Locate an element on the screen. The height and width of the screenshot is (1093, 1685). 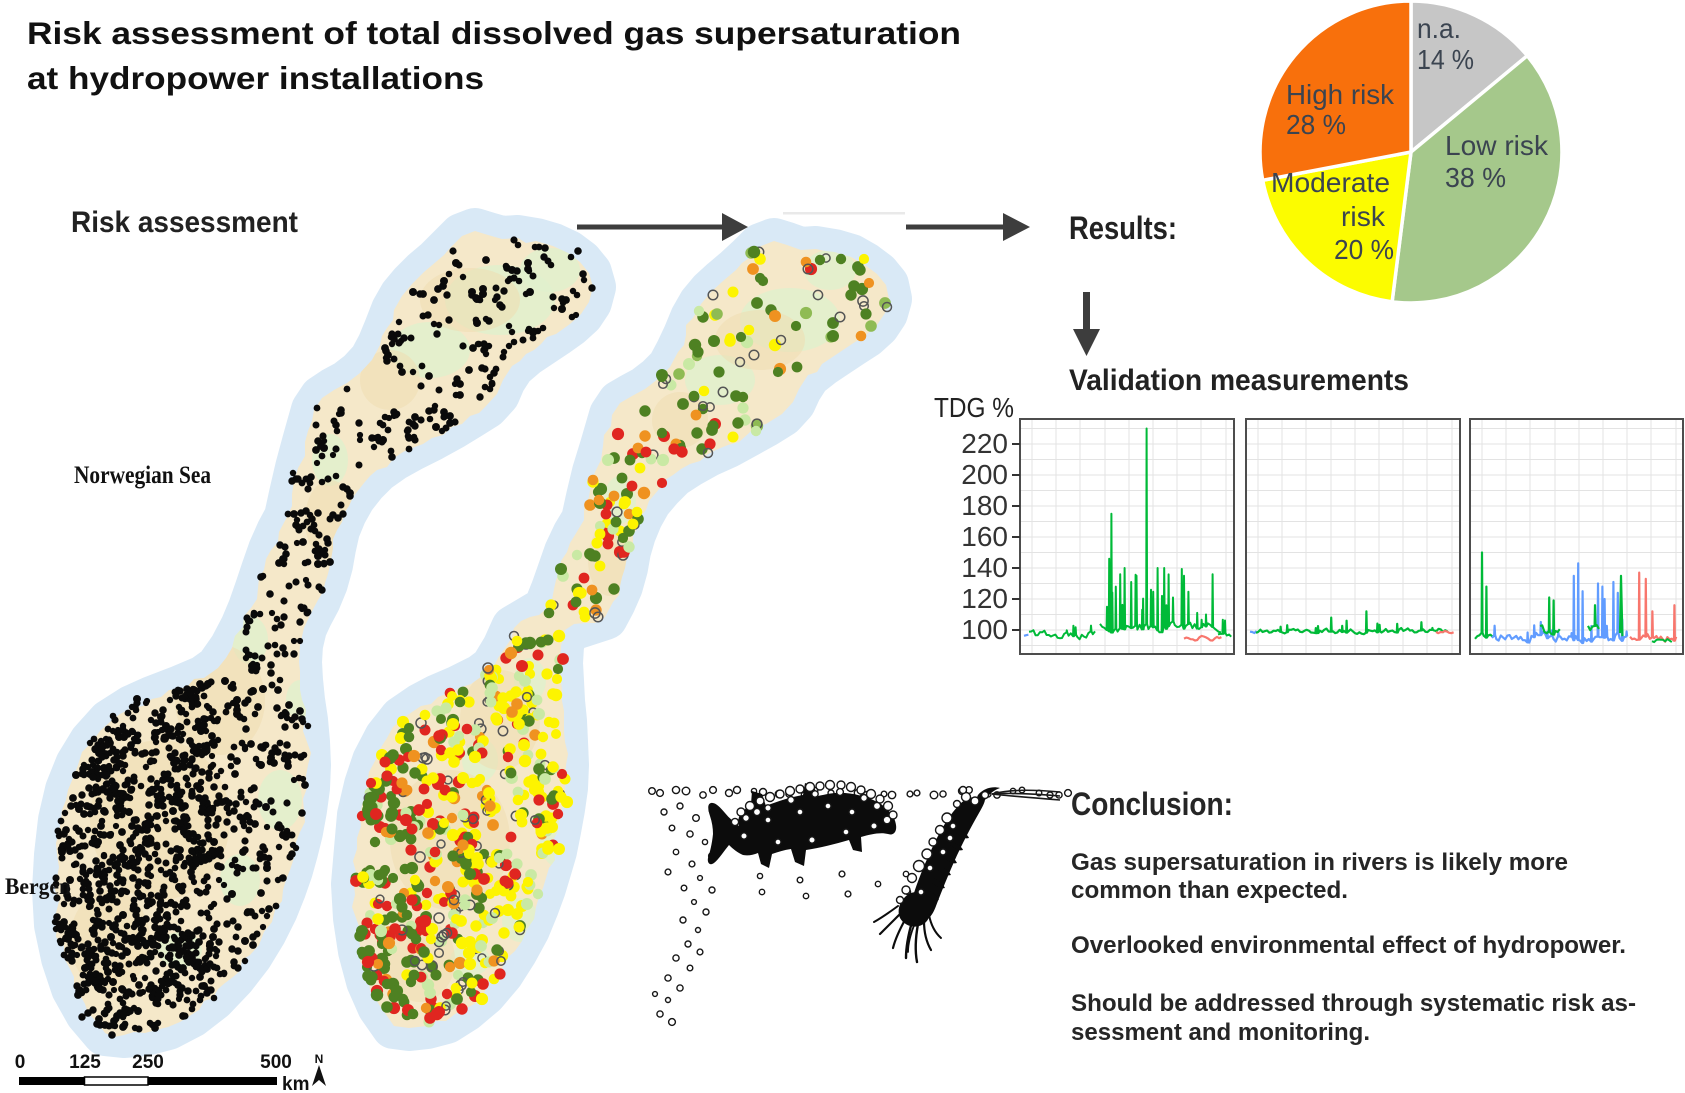
svg-text: 250 is located at coordinates (148, 1062).